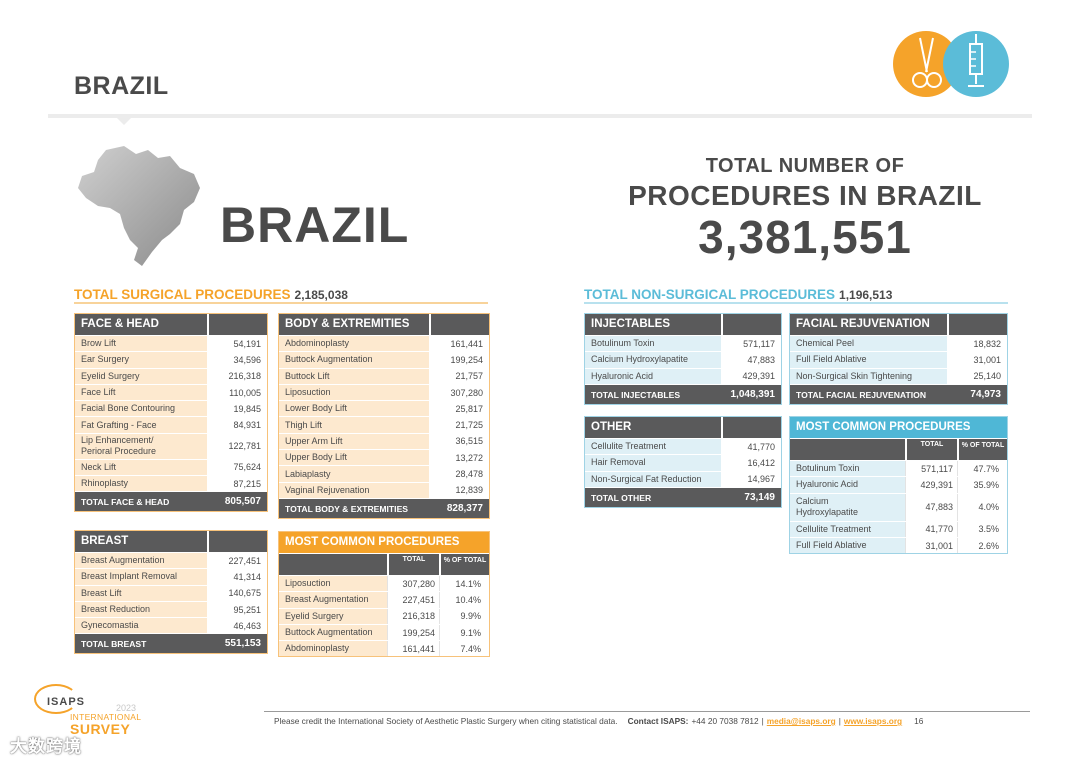  I want to click on procedure-label: Gynecomastia, so click(110, 625).